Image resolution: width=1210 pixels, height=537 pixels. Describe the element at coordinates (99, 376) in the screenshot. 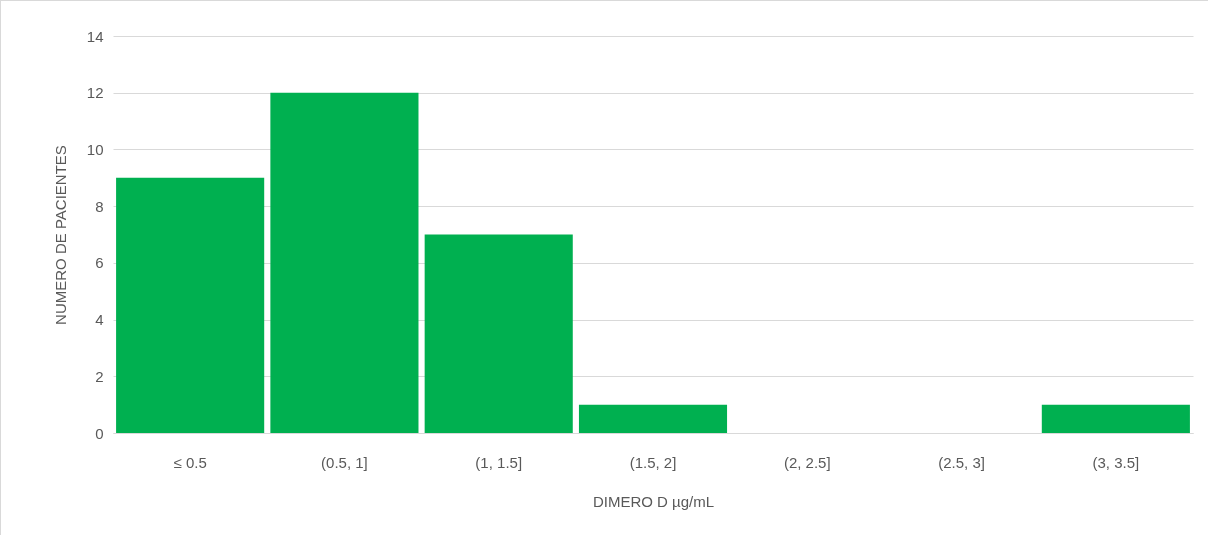

I see `y-tick-label: 2` at that location.